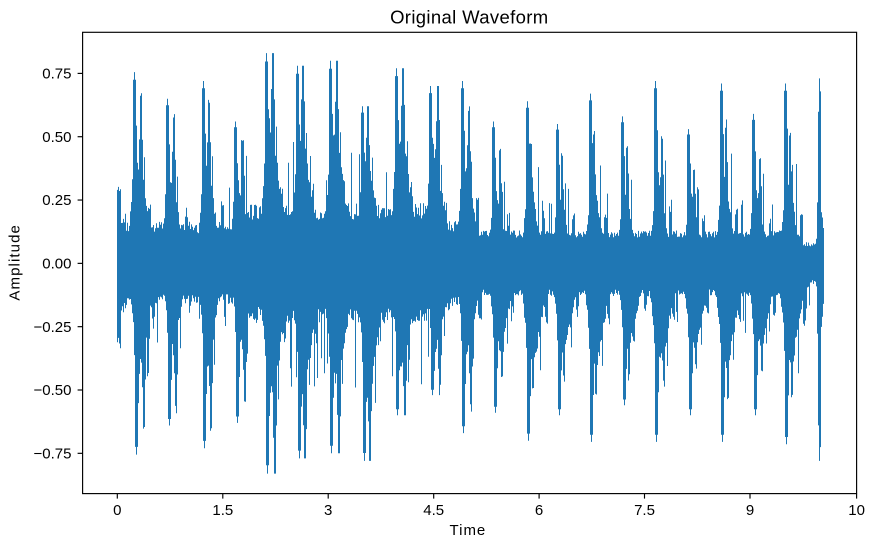 This screenshot has width=874, height=547. I want to click on svg-text: −0.75, so click(53, 454).